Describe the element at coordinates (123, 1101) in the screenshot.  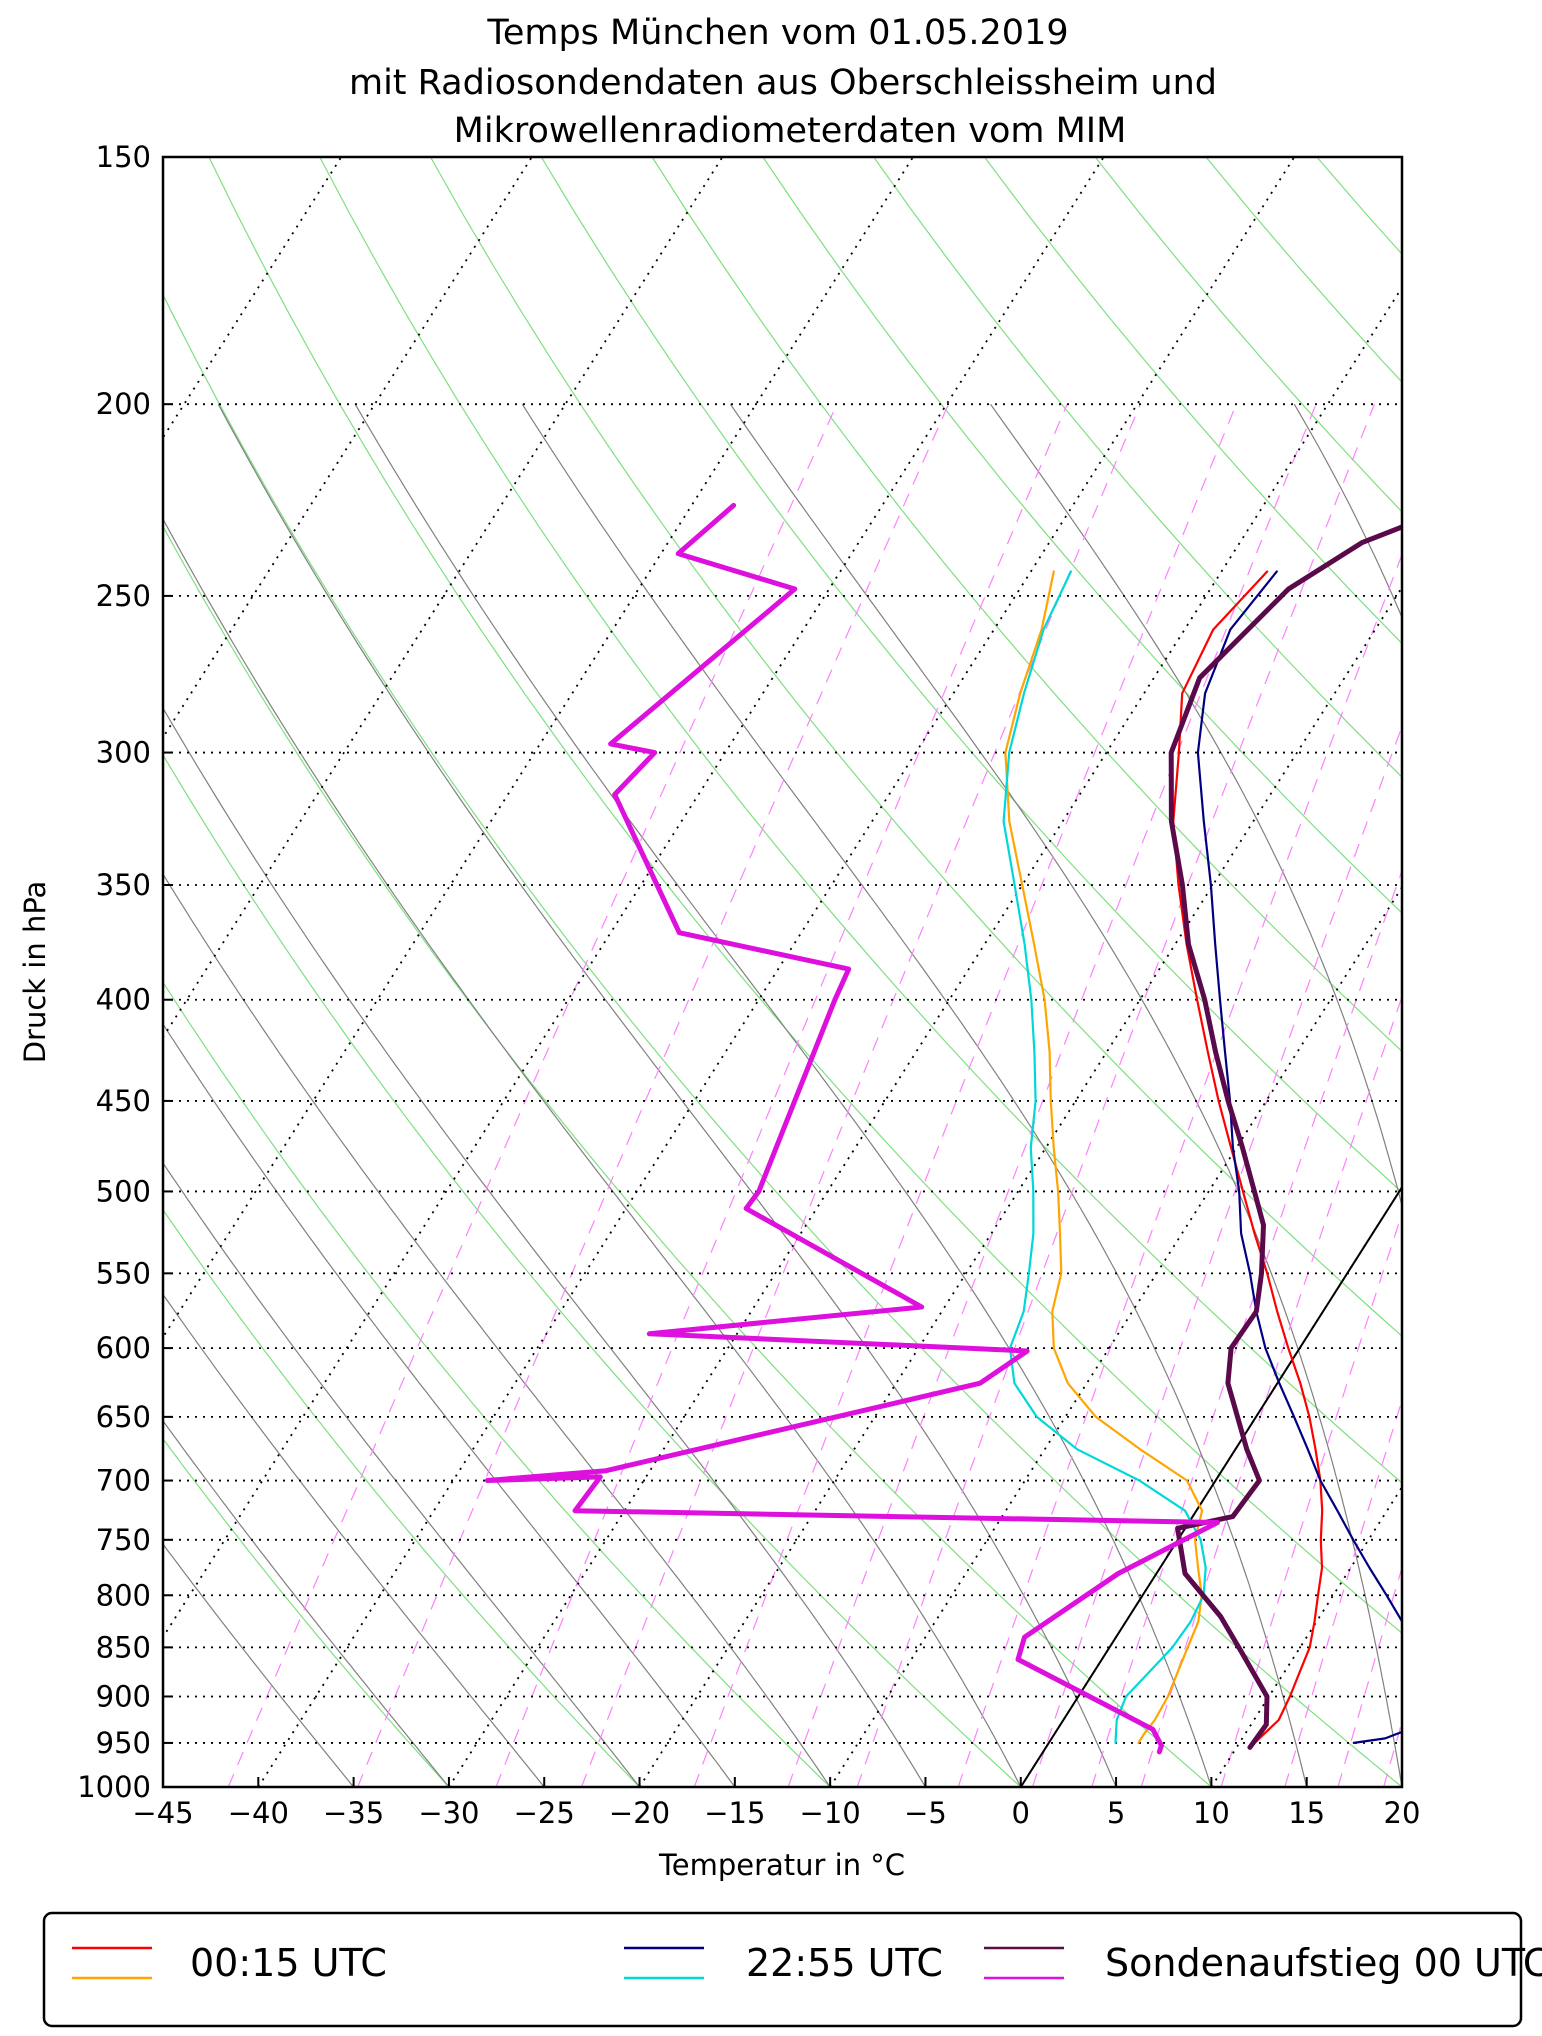
I see `y-tick-label: 450` at that location.